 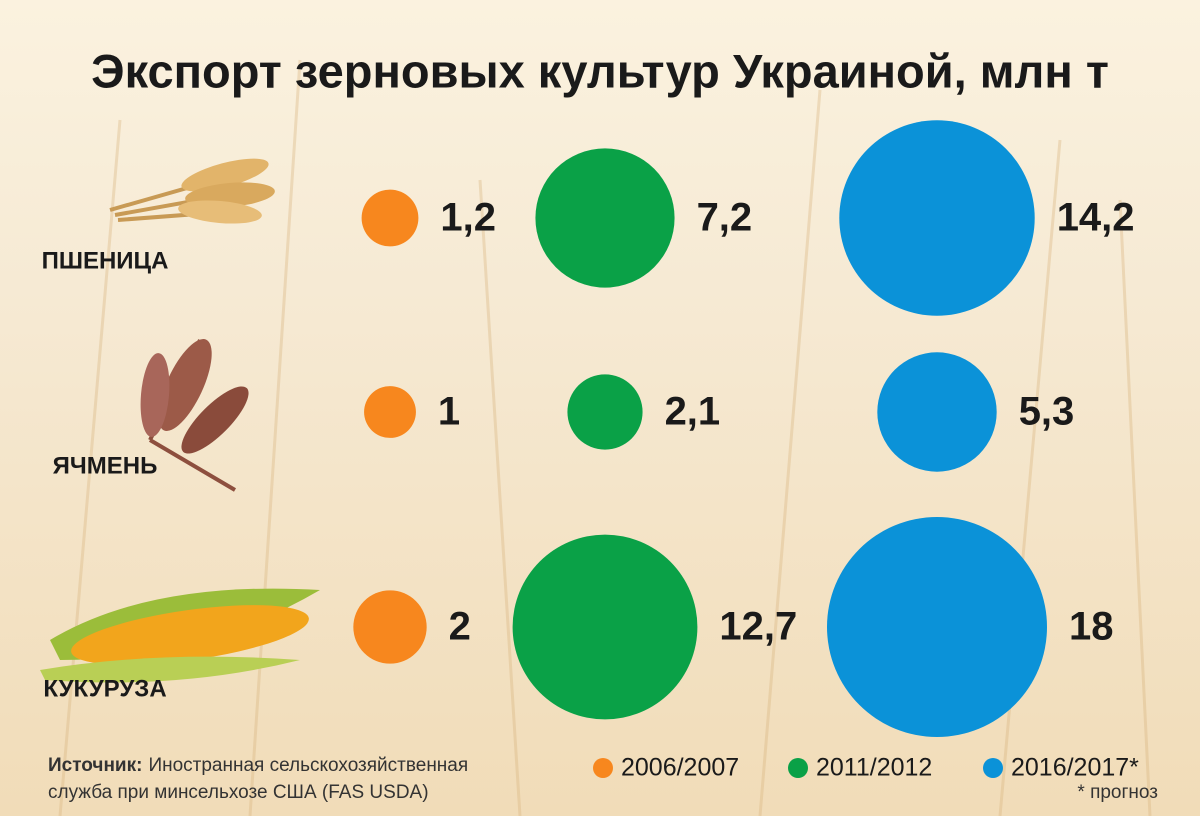 What do you see at coordinates (1075, 768) in the screenshot?
I see `legend-label: 2016/2017*` at bounding box center [1075, 768].